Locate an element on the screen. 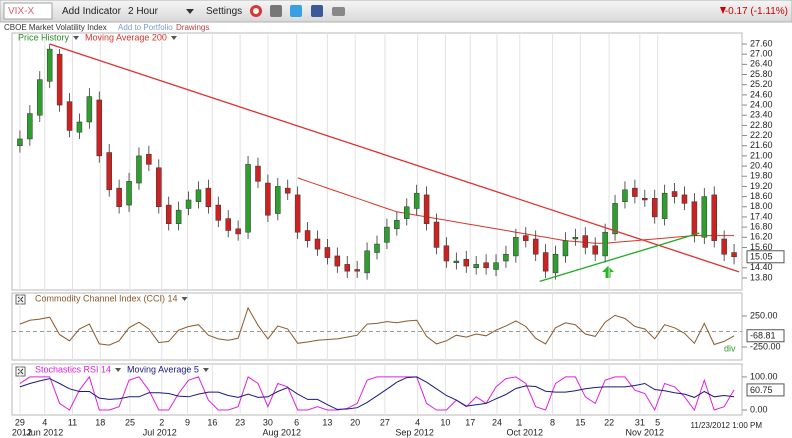 The width and height of the screenshot is (792, 438). dropdown-arrow is located at coordinates (190, 11).